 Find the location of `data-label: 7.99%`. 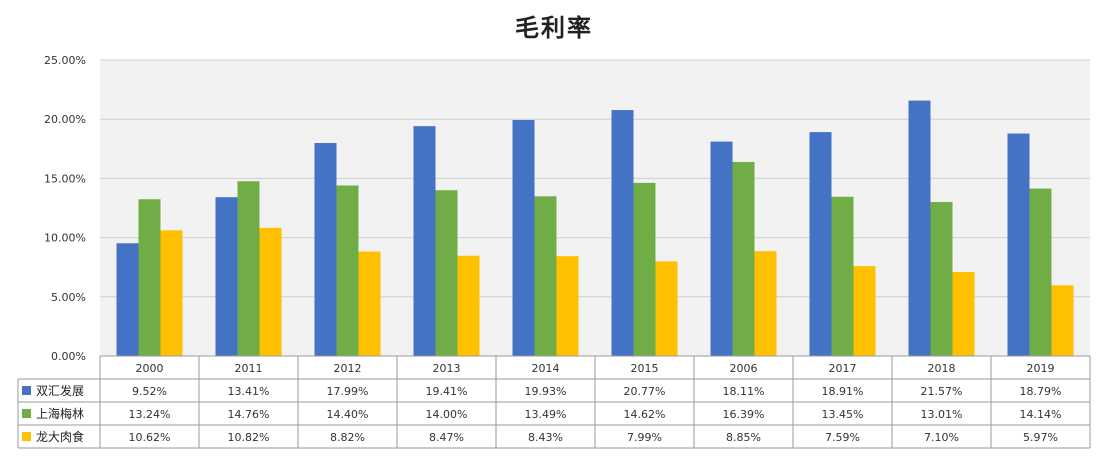

data-label: 7.99% is located at coordinates (644, 437).